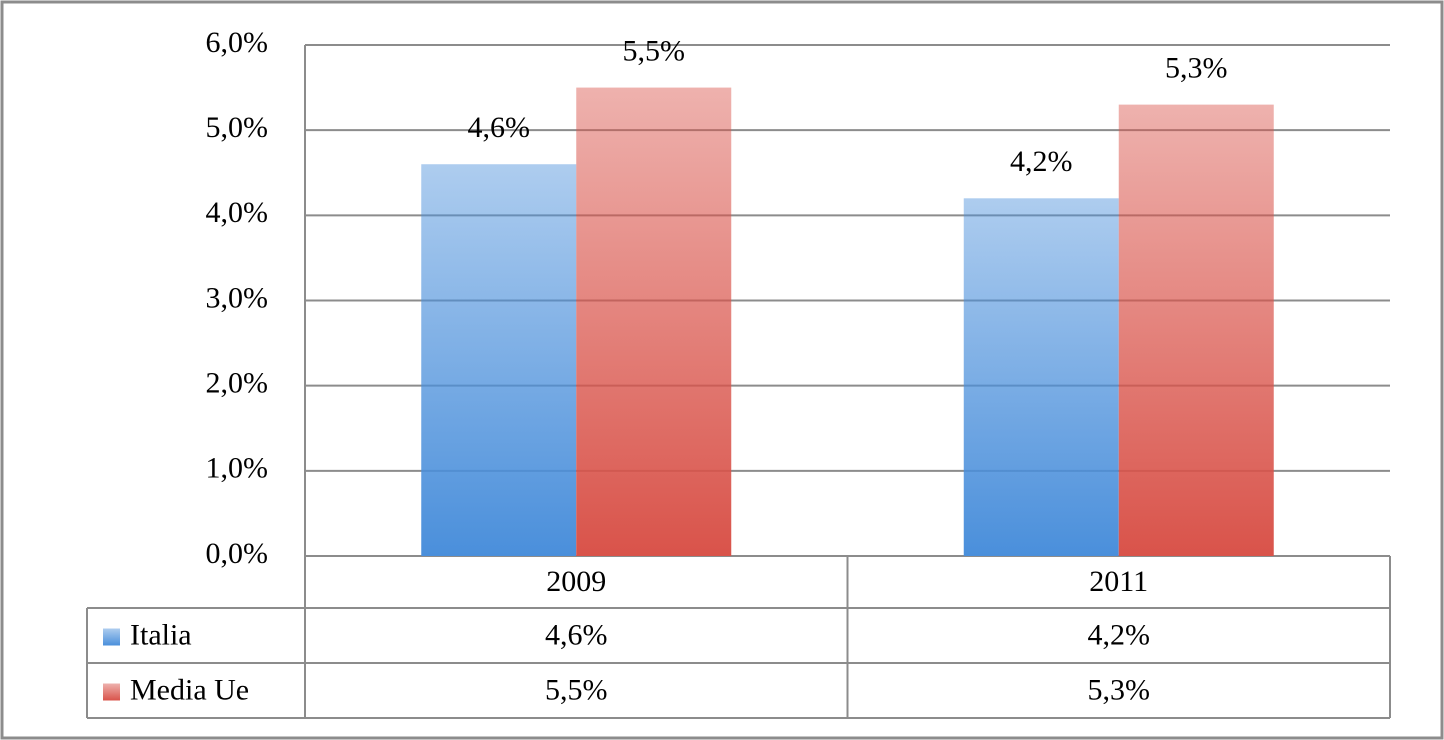  Describe the element at coordinates (654, 50) in the screenshot. I see `data-label: 5,5%` at that location.